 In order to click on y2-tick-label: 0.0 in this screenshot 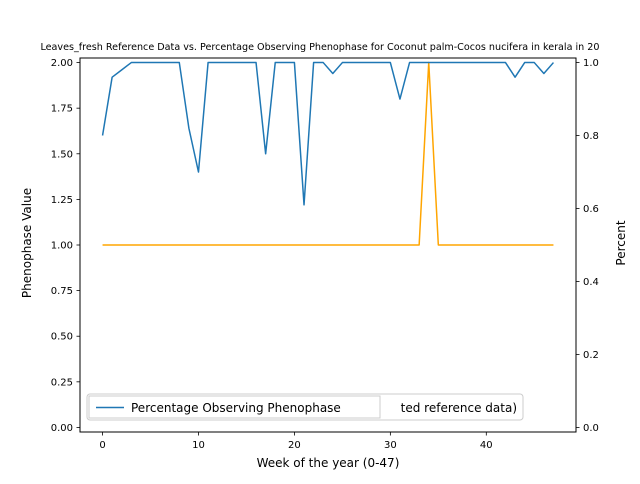, I will do `click(591, 428)`.